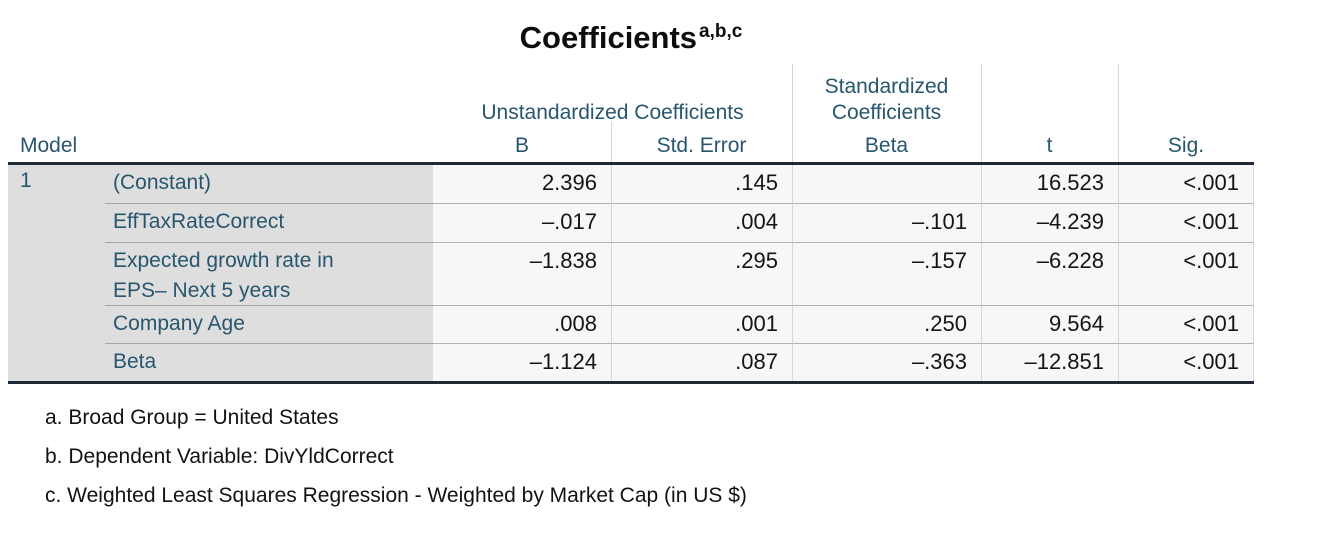 The image size is (1342, 544). Describe the element at coordinates (192, 417) in the screenshot. I see `footnote-a: a. Broad Group = United States` at that location.